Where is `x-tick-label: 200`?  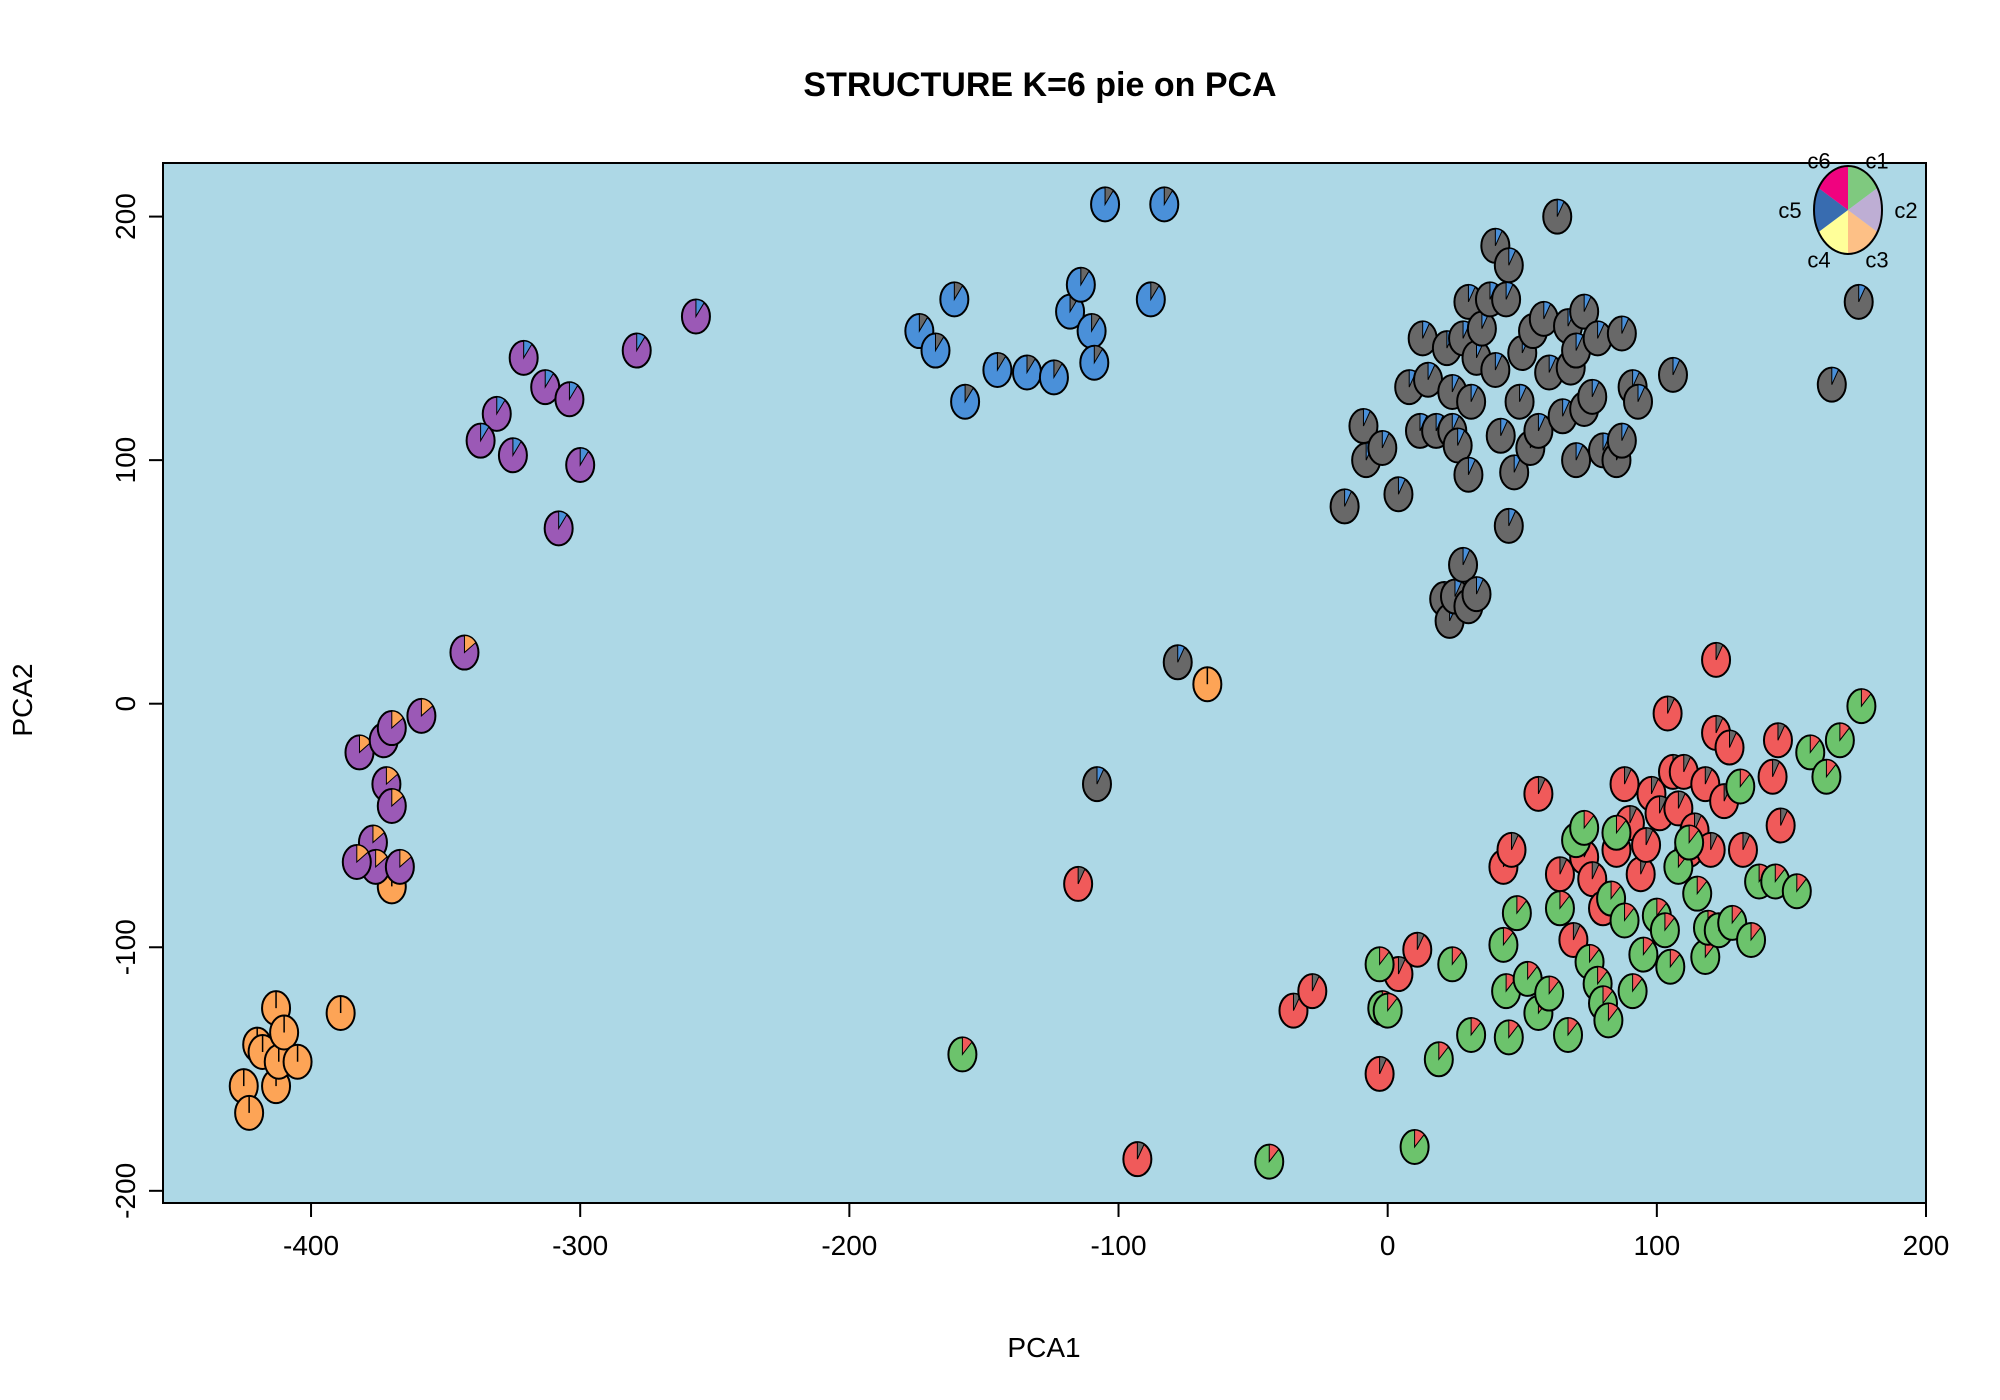
x-tick-label: 200 is located at coordinates (1926, 1245).